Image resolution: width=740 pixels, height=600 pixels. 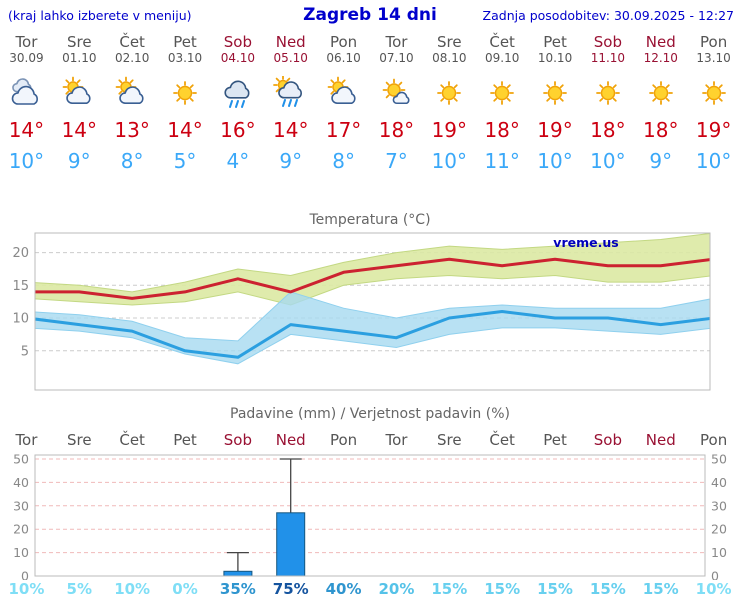 I want to click on low-temp: 5°, so click(x=185, y=161).